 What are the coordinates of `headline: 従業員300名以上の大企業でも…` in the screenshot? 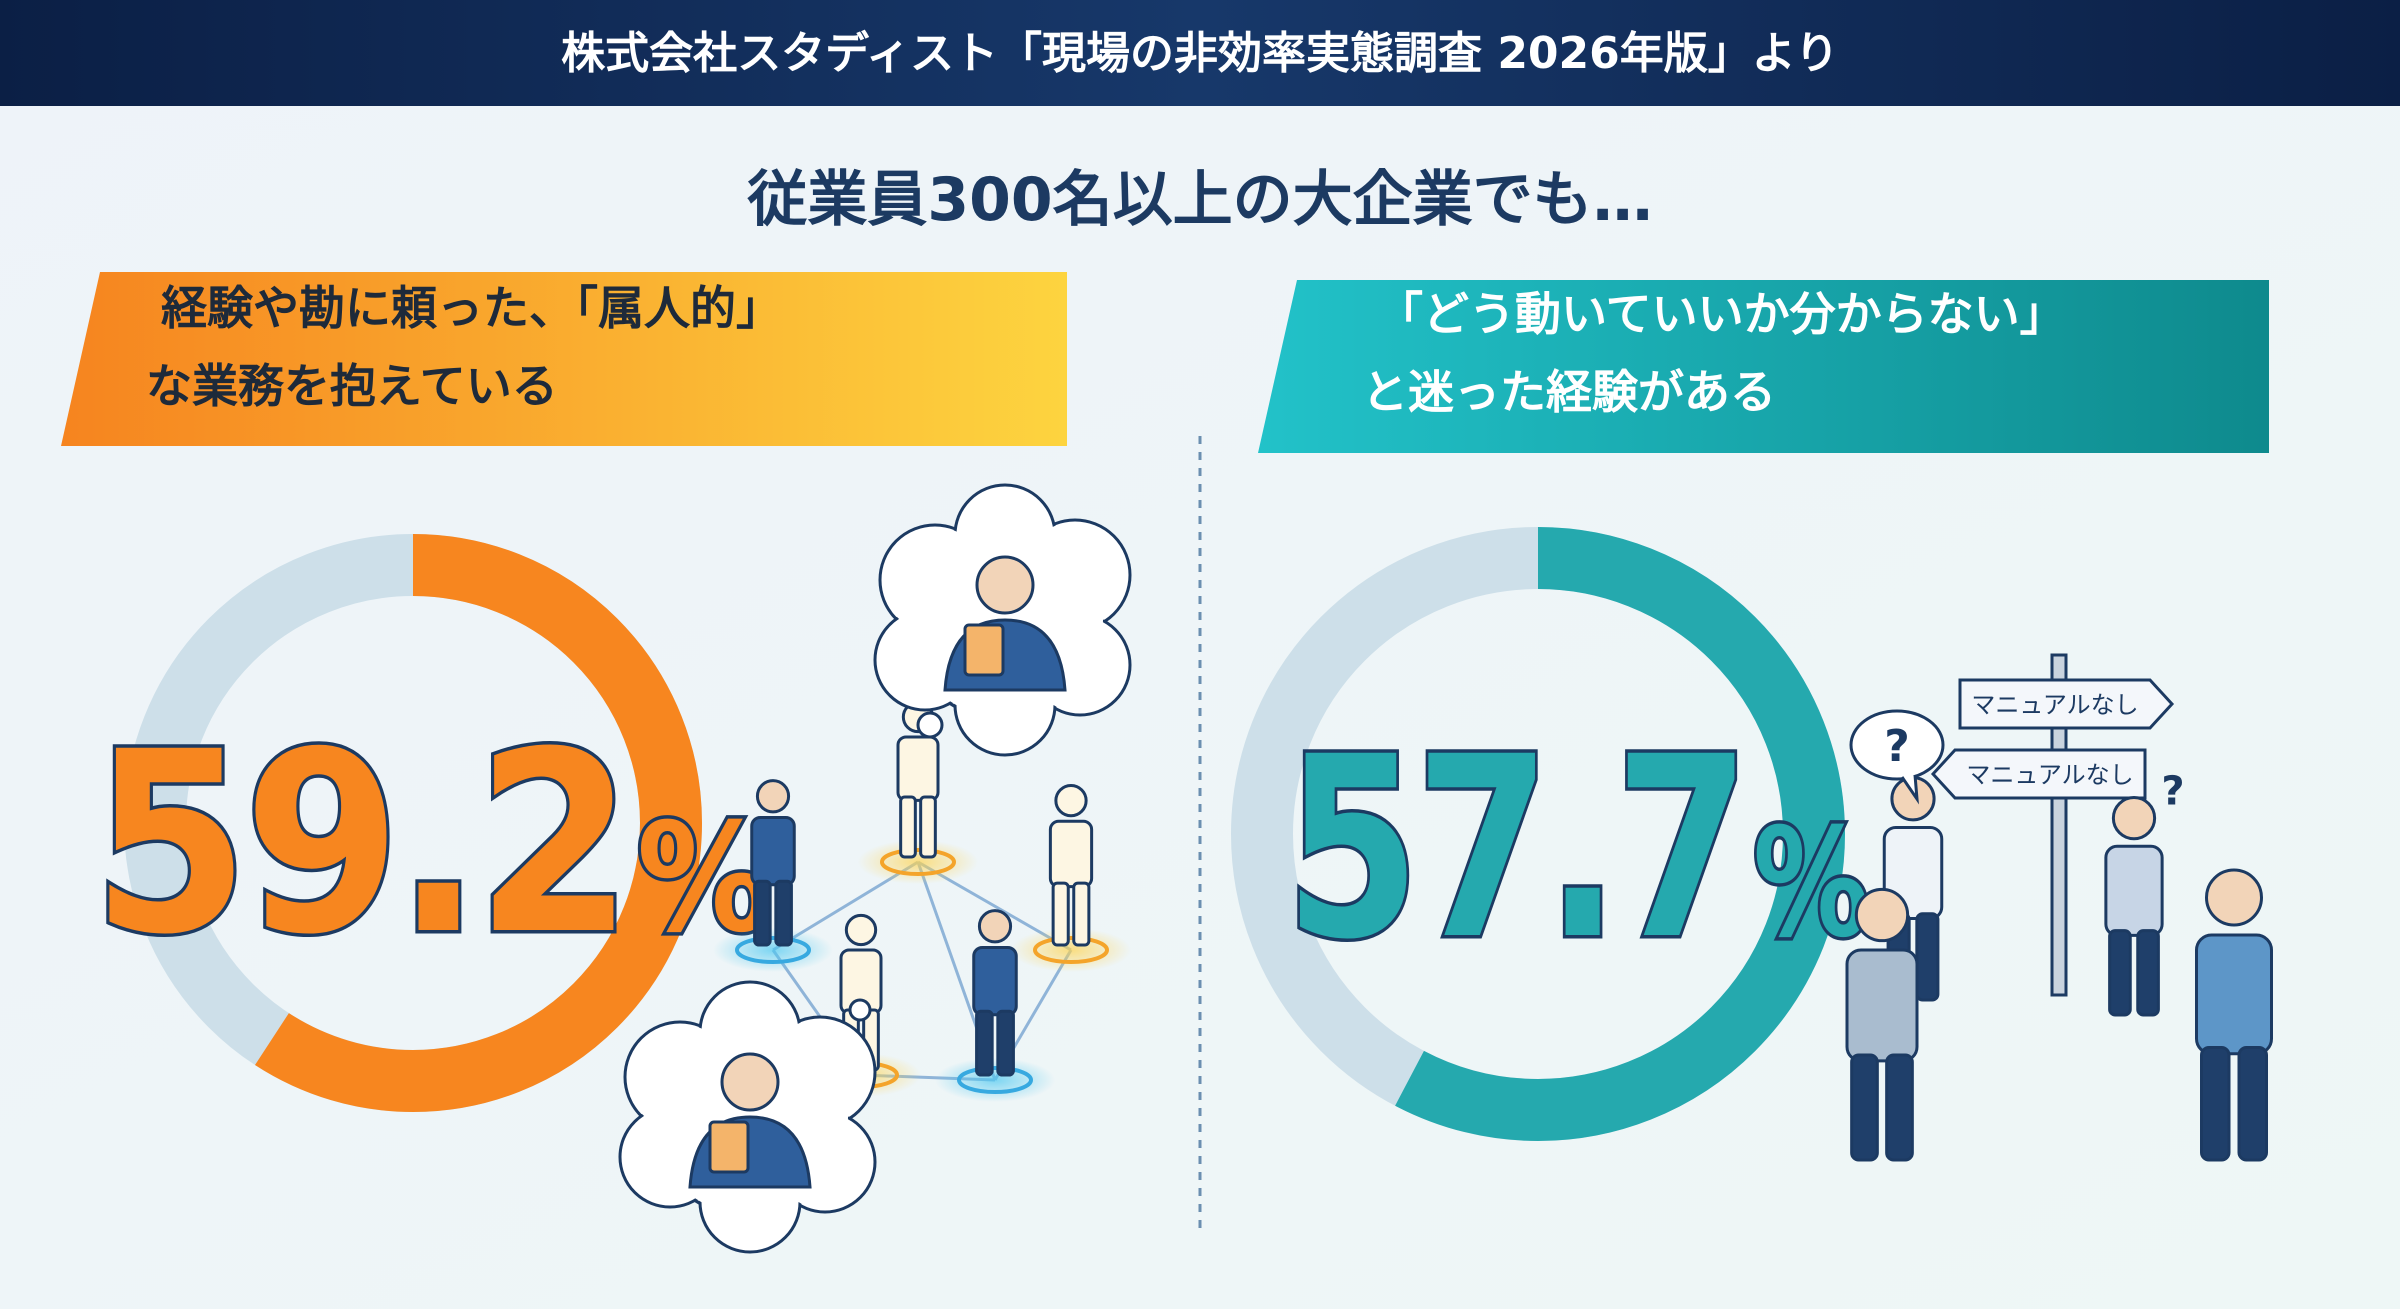 It's located at (1199, 200).